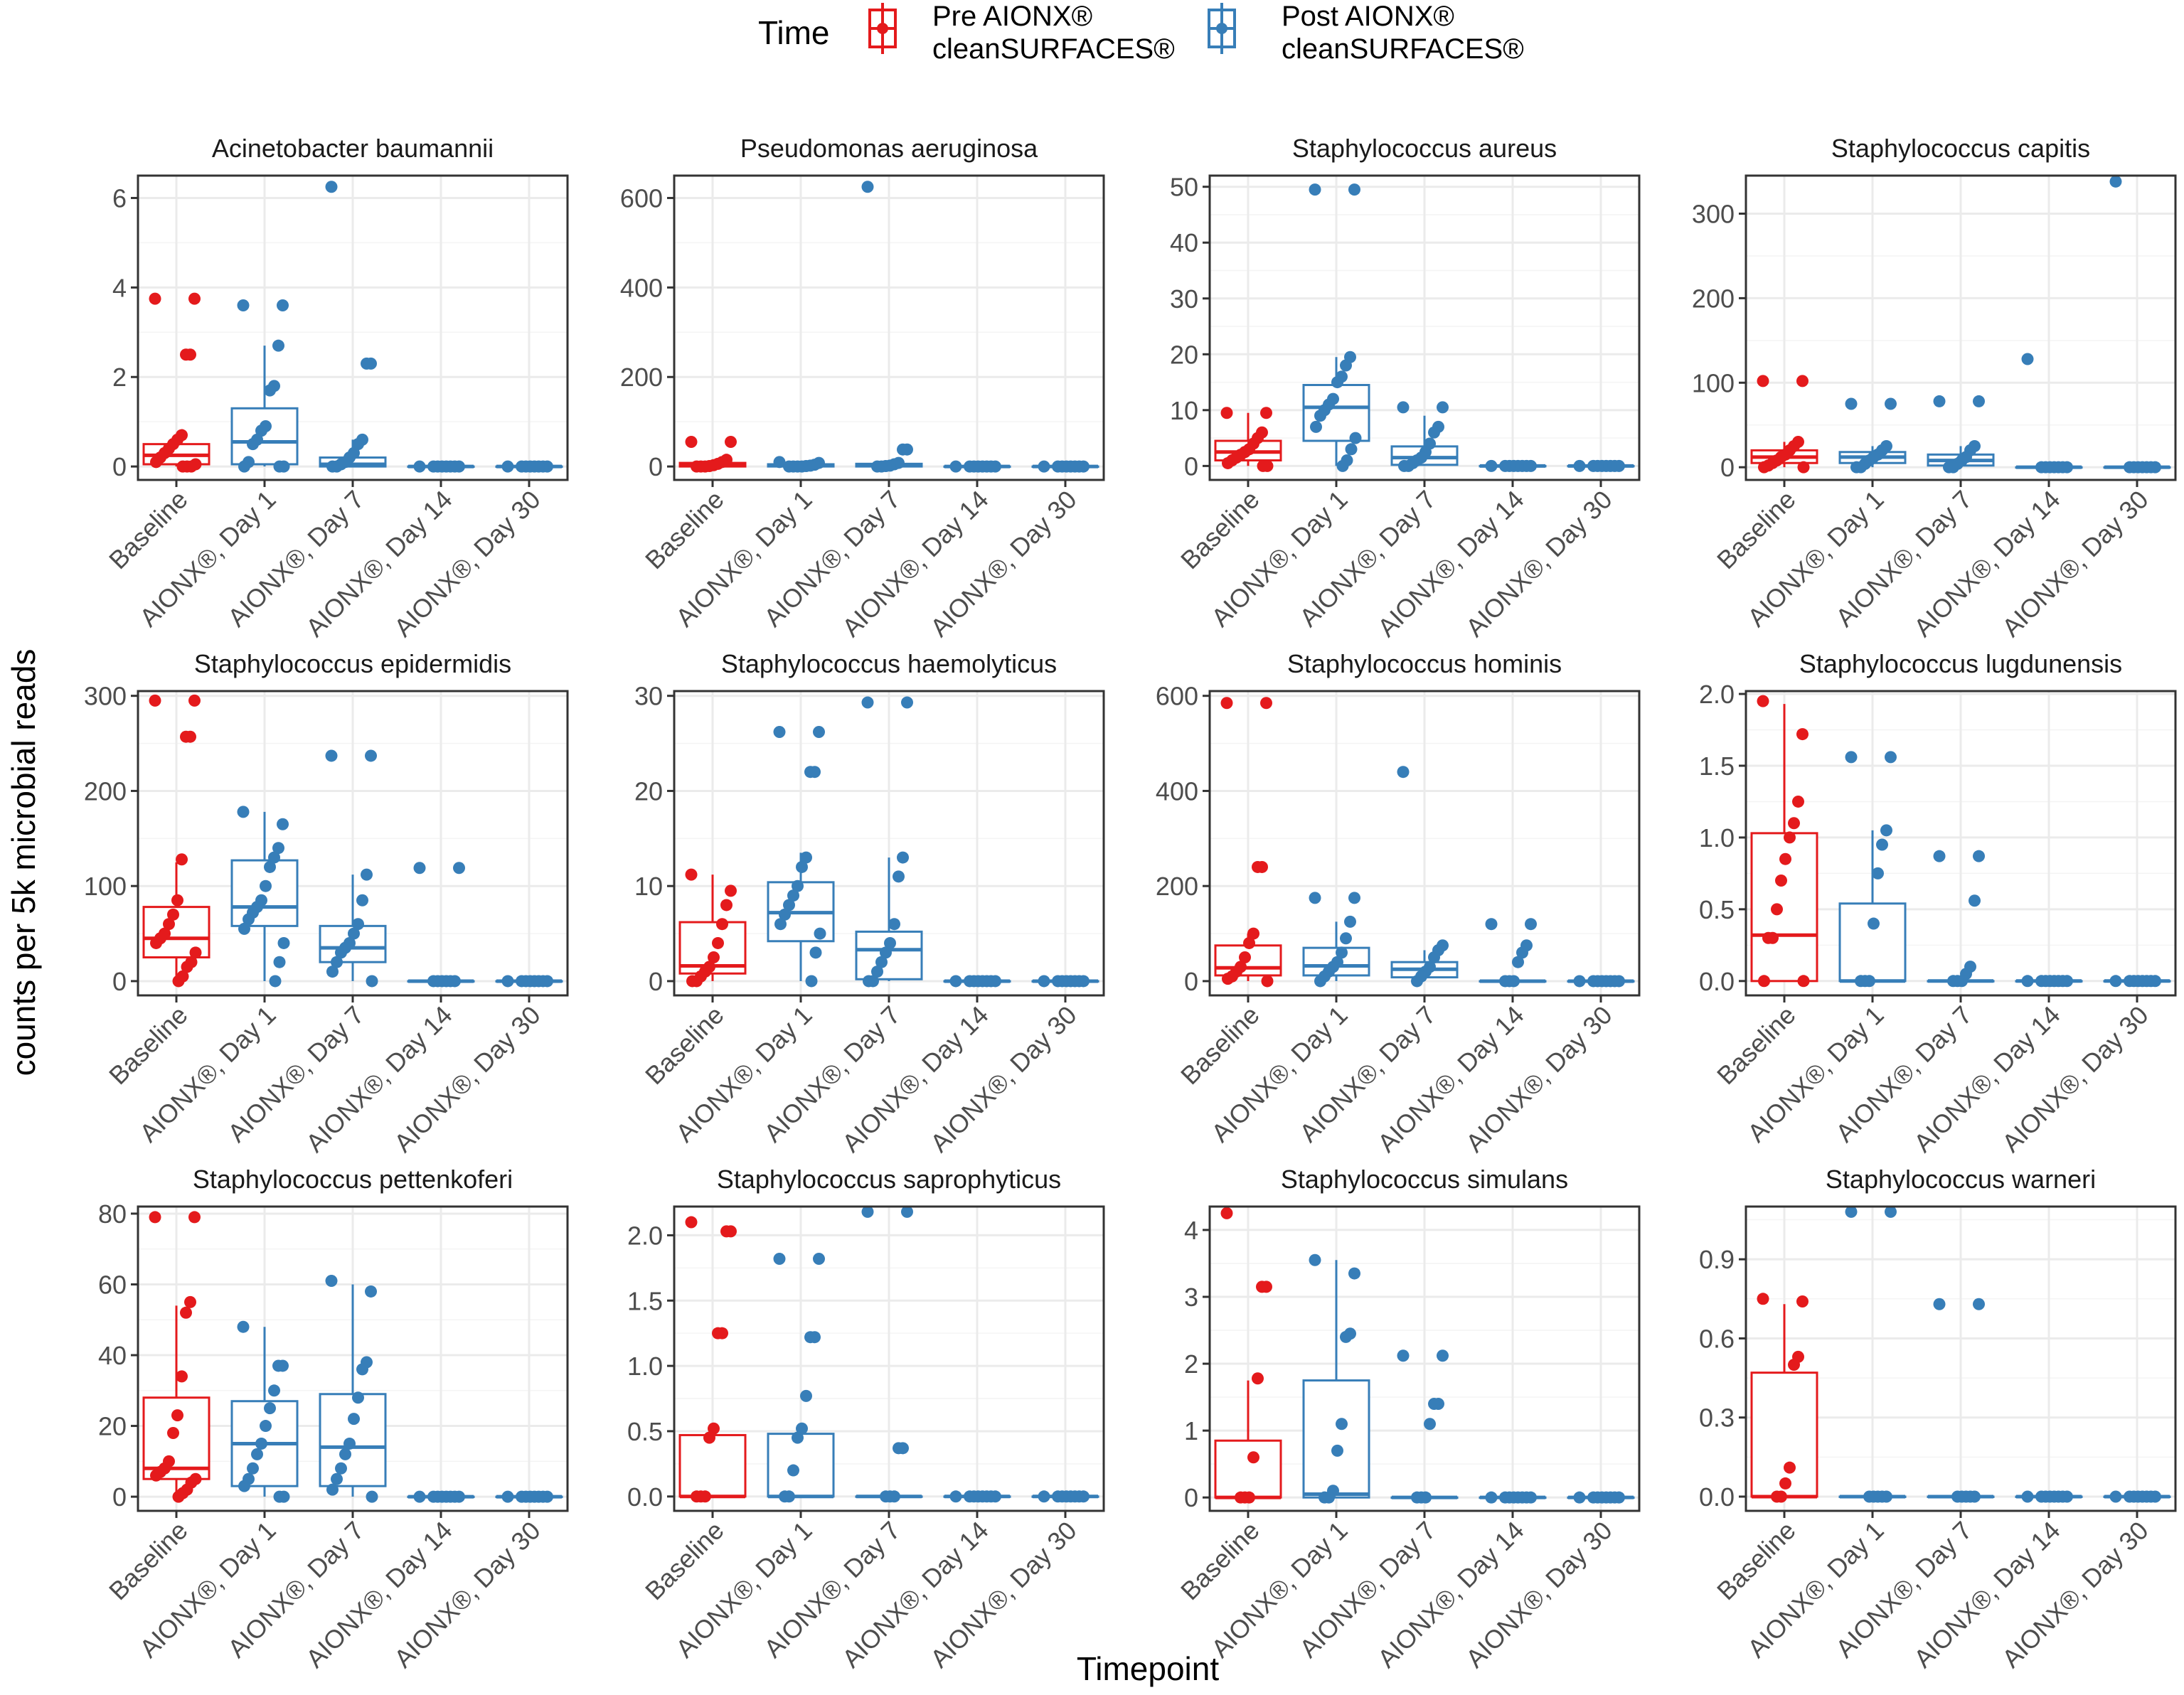 The width and height of the screenshot is (2184, 1695). Describe the element at coordinates (1053, 49) in the screenshot. I see `legend-label-pre-line2: cleanSURFACES®` at that location.